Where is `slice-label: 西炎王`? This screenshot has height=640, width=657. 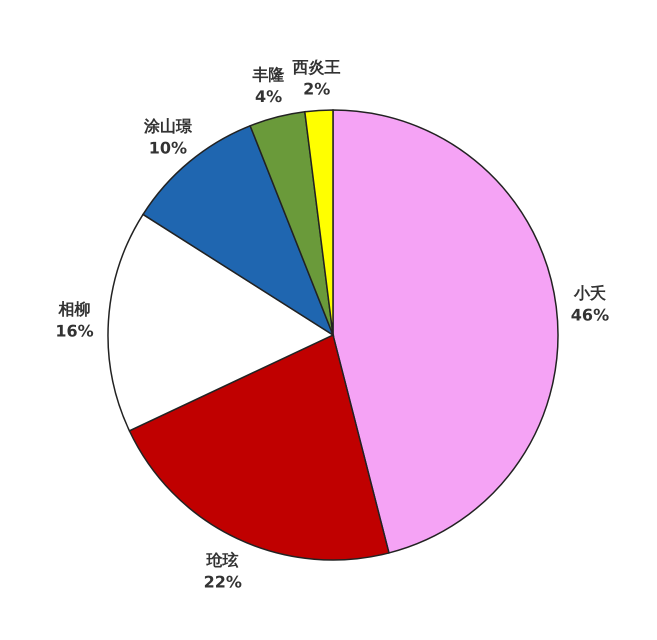
slice-label: 西炎王 is located at coordinates (316, 67).